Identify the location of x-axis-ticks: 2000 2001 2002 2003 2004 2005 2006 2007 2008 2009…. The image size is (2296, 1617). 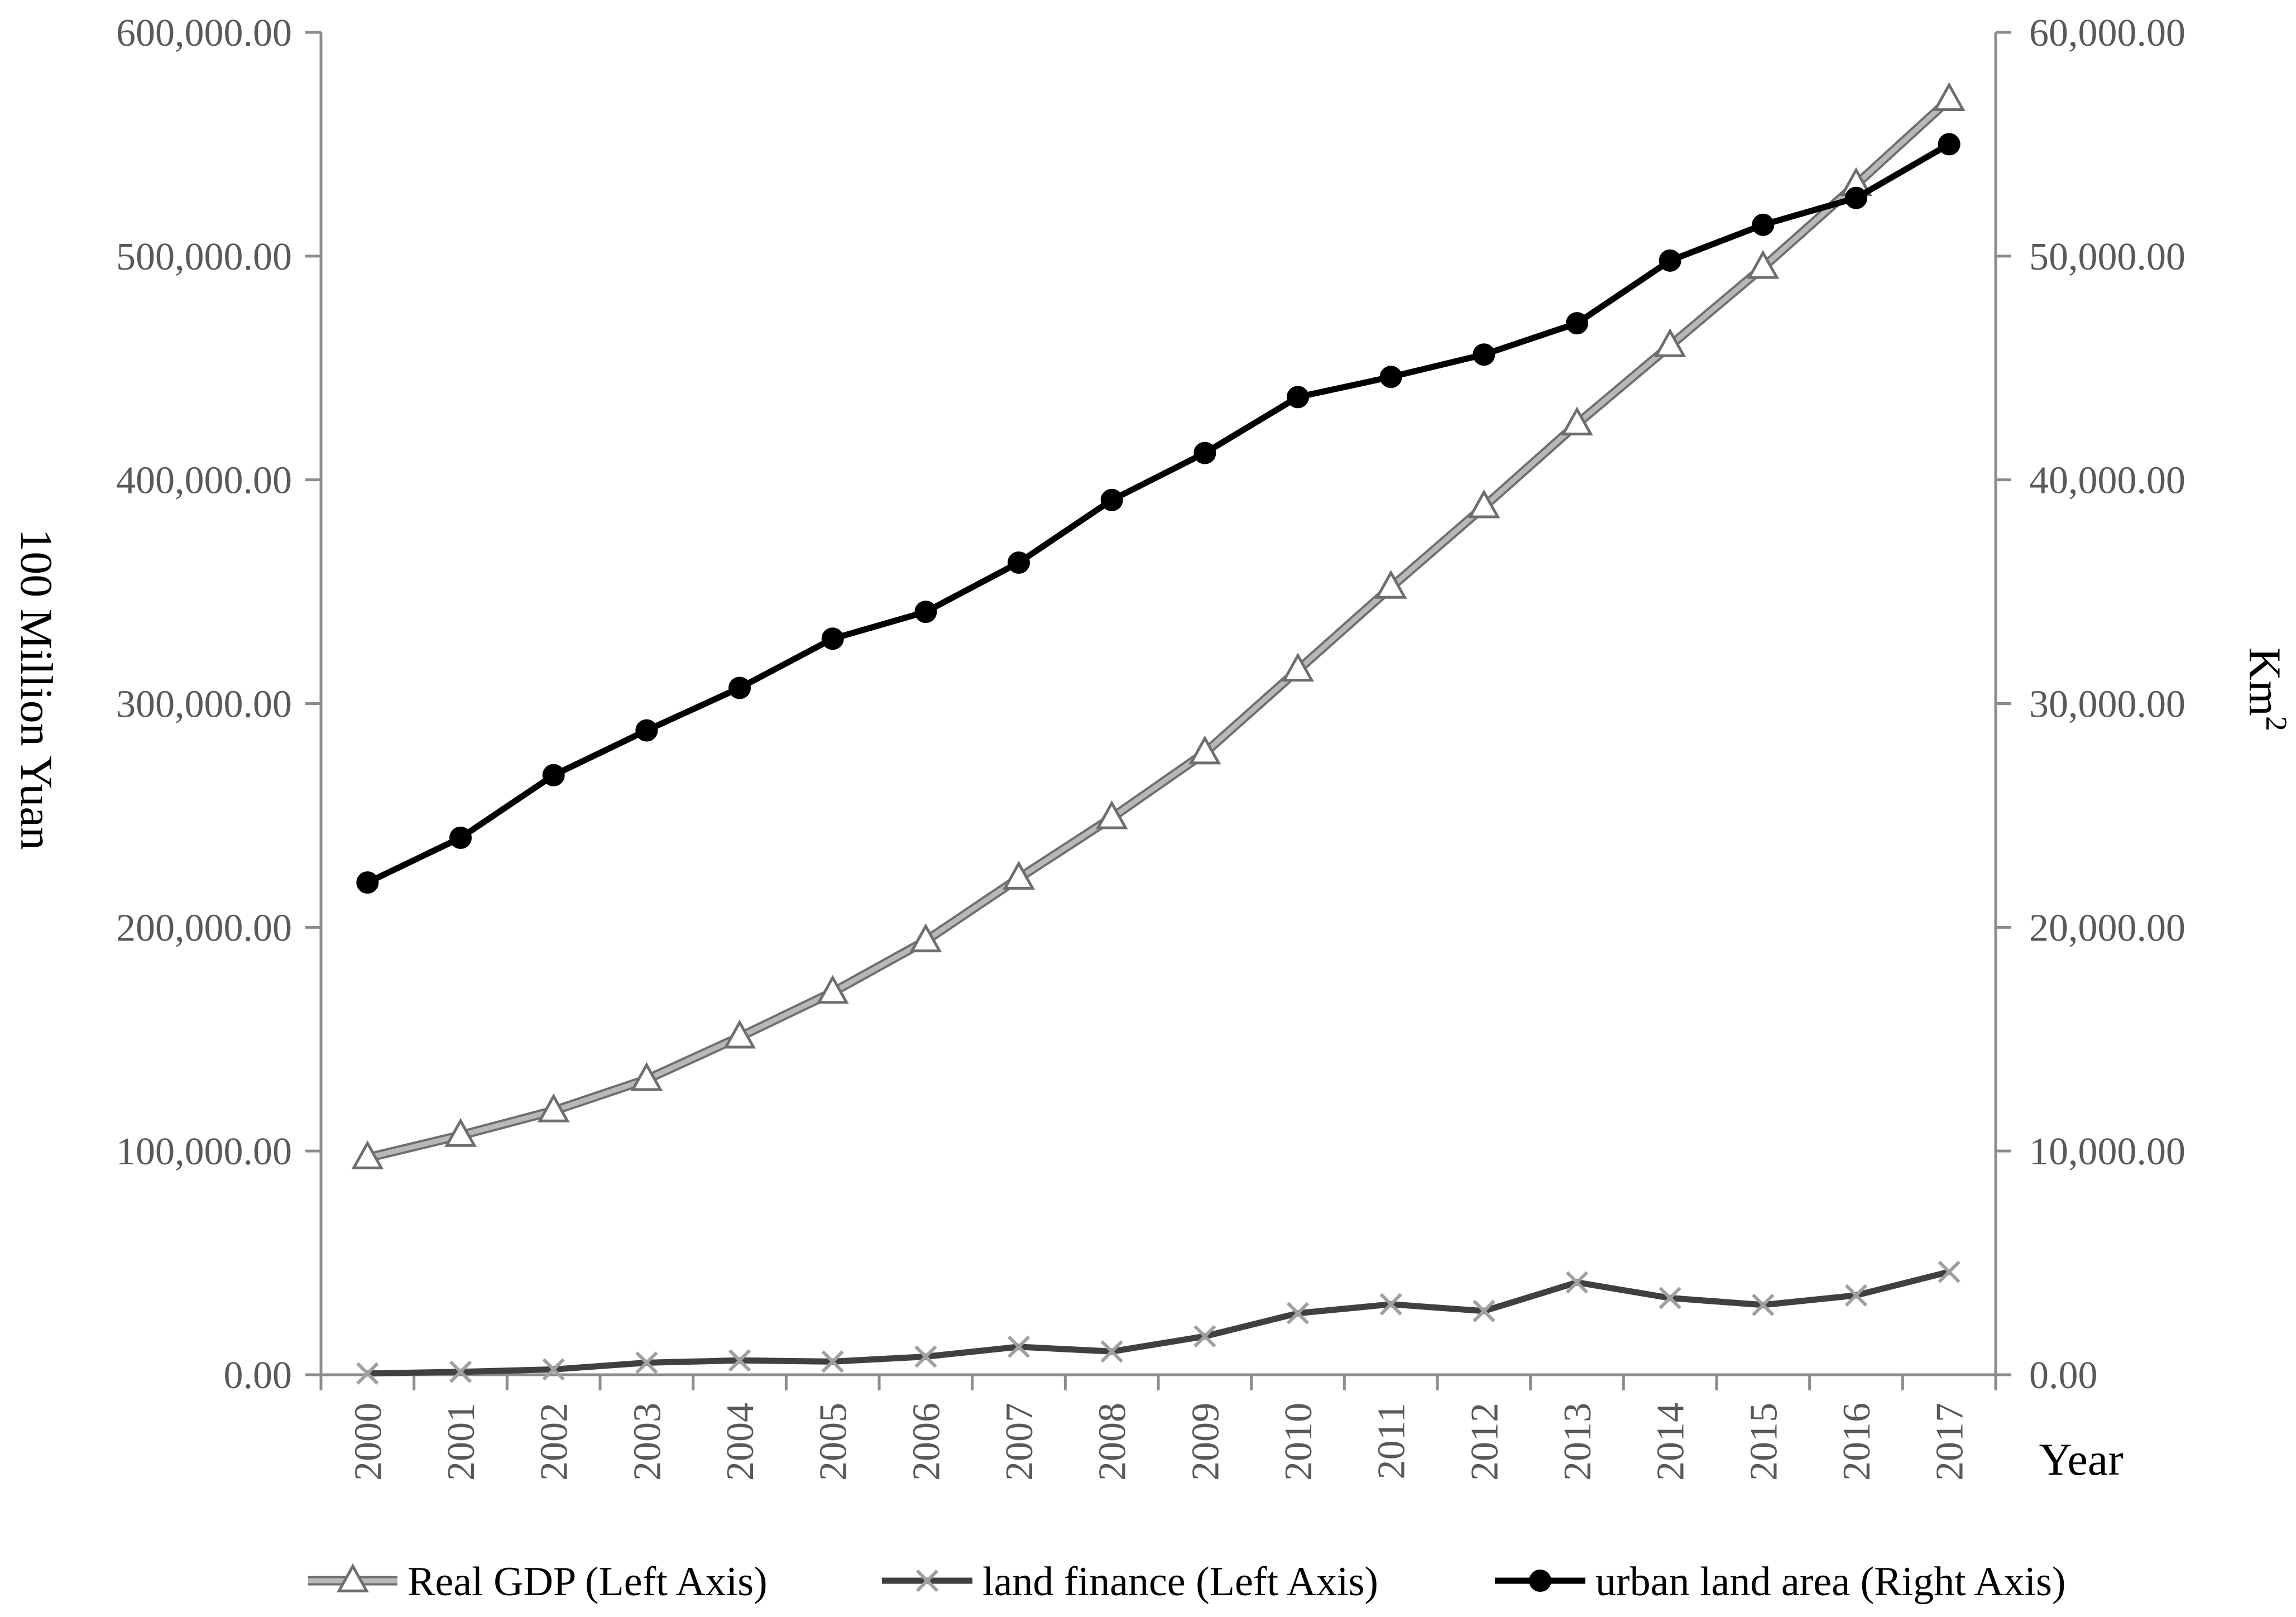
(1158, 1428).